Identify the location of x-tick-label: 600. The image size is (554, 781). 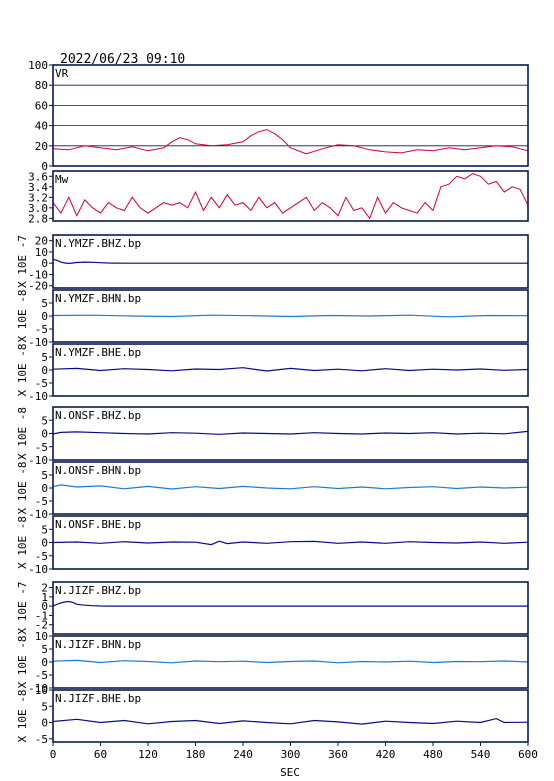
(528, 754).